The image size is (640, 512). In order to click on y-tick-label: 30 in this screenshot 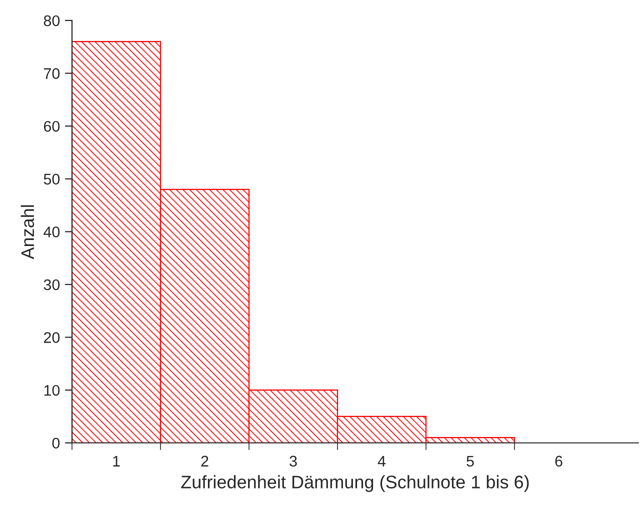, I will do `click(52, 284)`.